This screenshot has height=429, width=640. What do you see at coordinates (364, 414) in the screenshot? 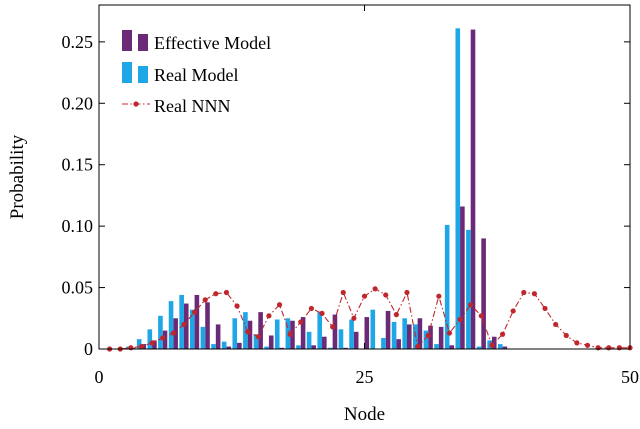
I see `x-axis-label: Node` at bounding box center [364, 414].